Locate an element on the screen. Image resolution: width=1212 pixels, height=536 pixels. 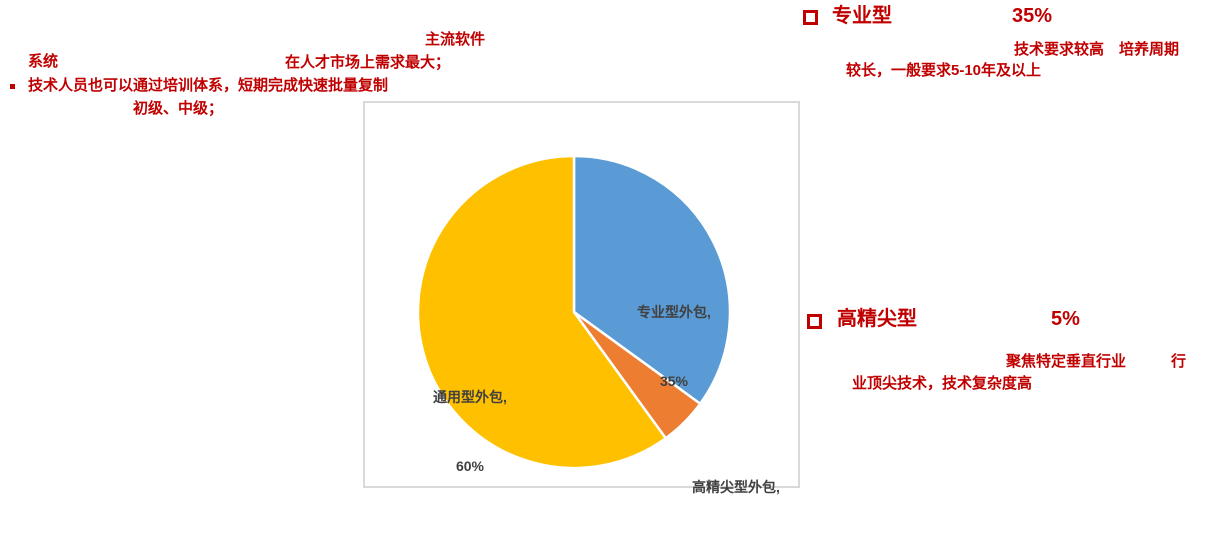
pie-label-professional: 专业型外包, 35% is located at coordinates (674, 347).